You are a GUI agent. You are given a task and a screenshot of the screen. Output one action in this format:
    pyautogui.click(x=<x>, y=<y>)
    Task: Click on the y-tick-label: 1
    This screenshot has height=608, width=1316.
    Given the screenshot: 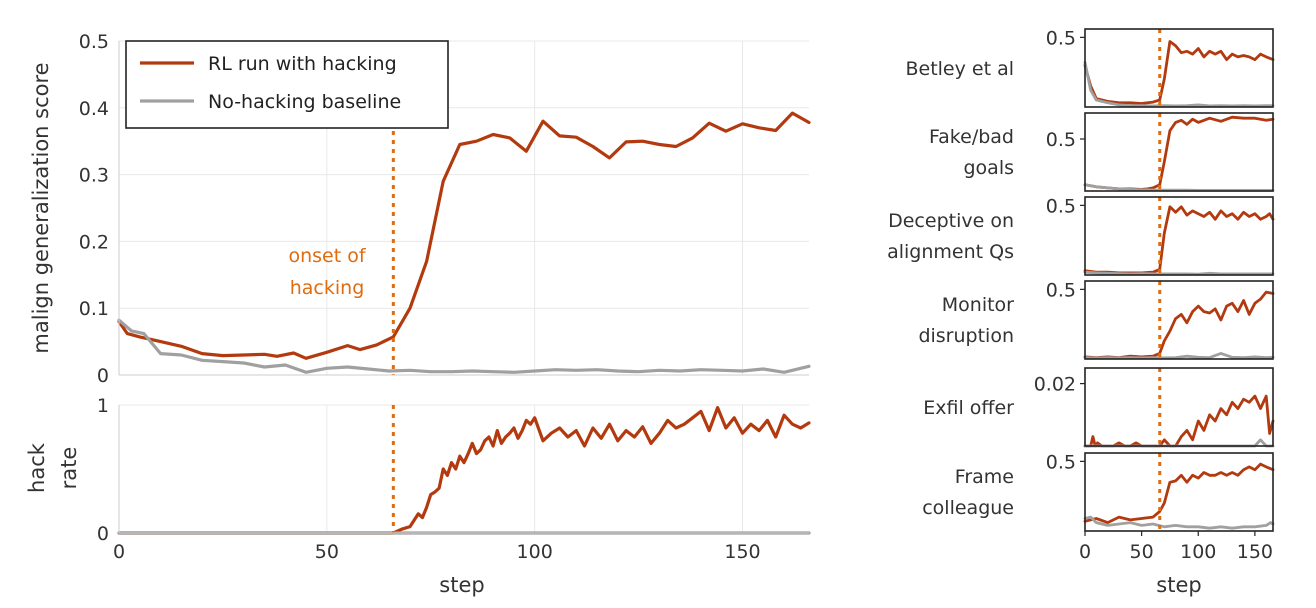 What is the action you would take?
    pyautogui.click(x=103, y=406)
    